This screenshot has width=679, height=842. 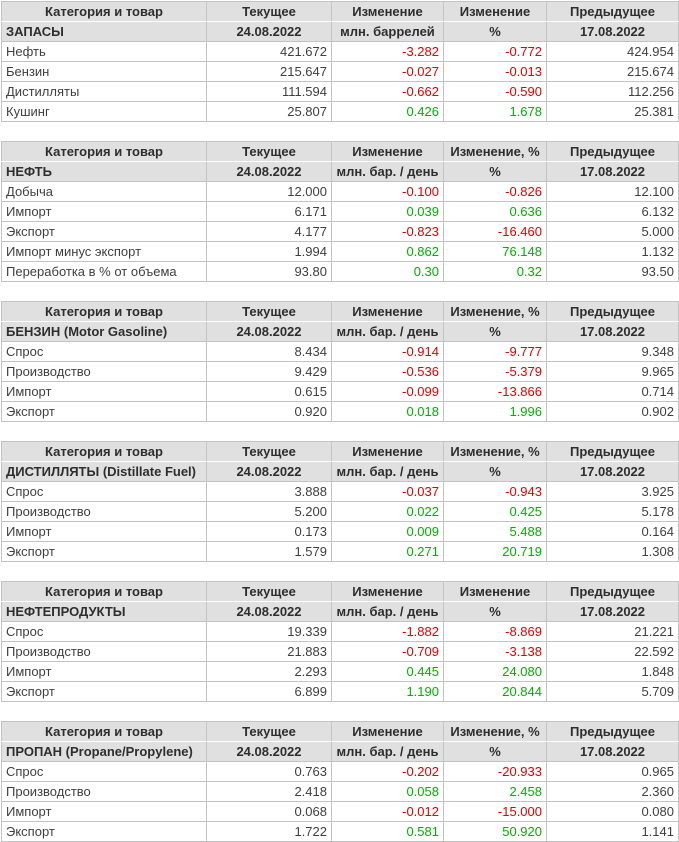 What do you see at coordinates (387, 211) in the screenshot?
I see `change-value-cell: 0.039` at bounding box center [387, 211].